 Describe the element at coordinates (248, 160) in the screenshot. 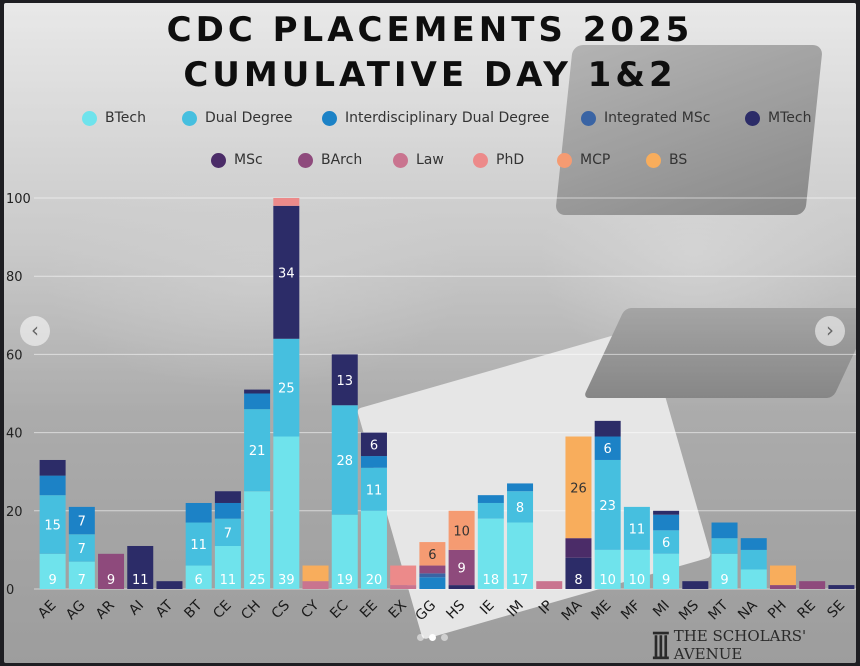

I see `legend-label: MSc` at that location.